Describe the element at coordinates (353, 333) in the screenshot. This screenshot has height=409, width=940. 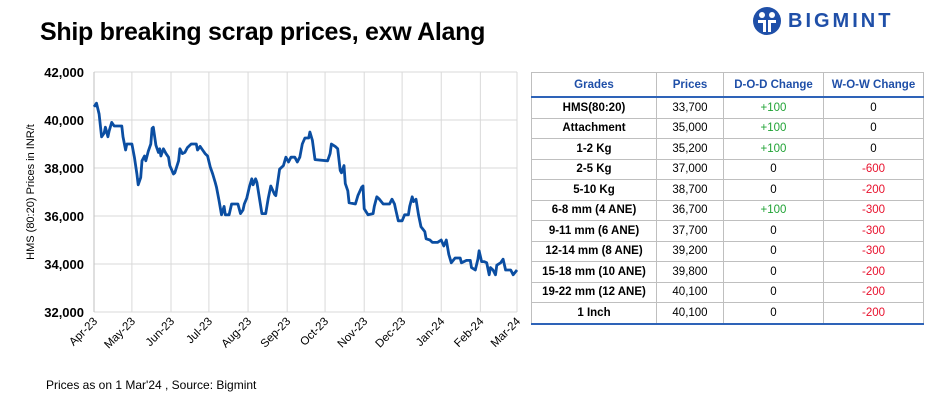
I see `x-tick-label: Nov-23` at that location.